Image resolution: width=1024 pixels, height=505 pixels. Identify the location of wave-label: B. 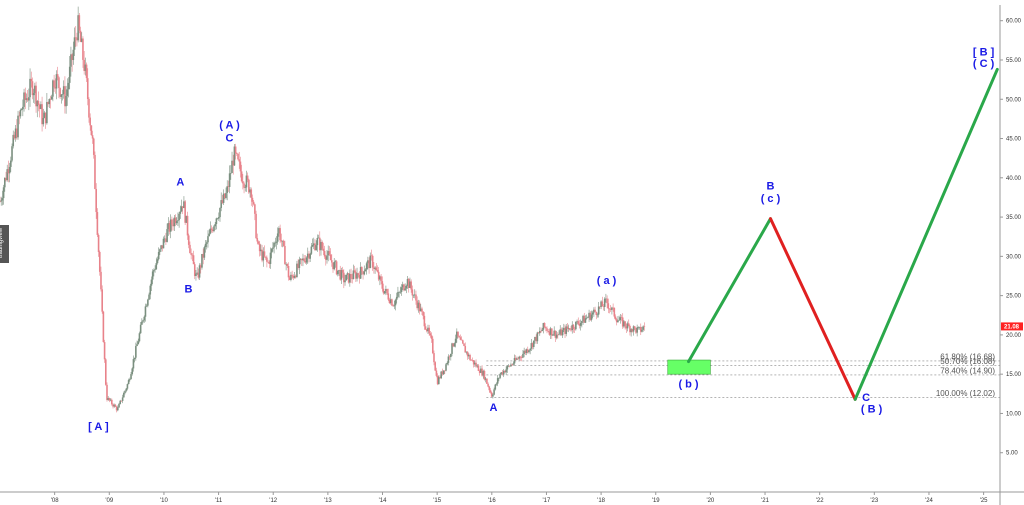
(771, 187).